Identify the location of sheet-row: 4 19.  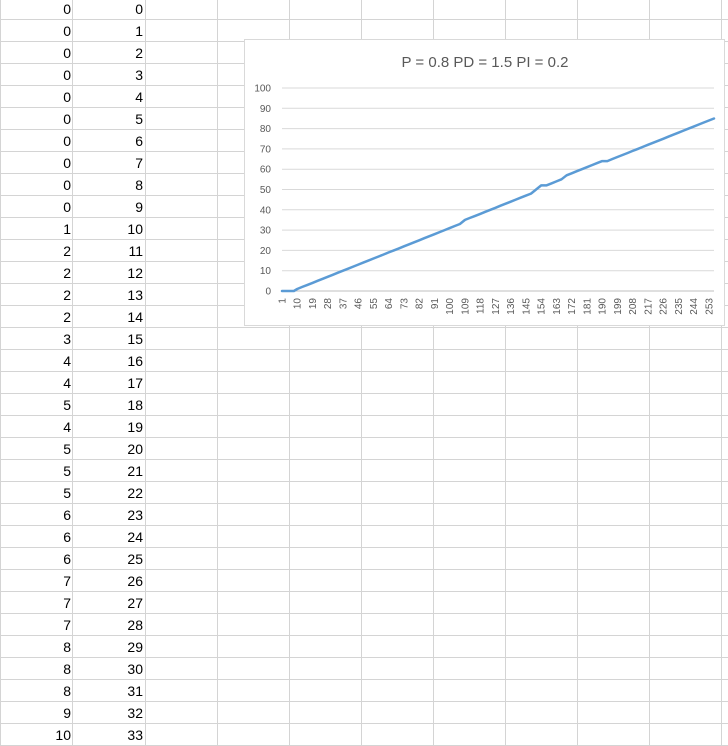
(73, 427).